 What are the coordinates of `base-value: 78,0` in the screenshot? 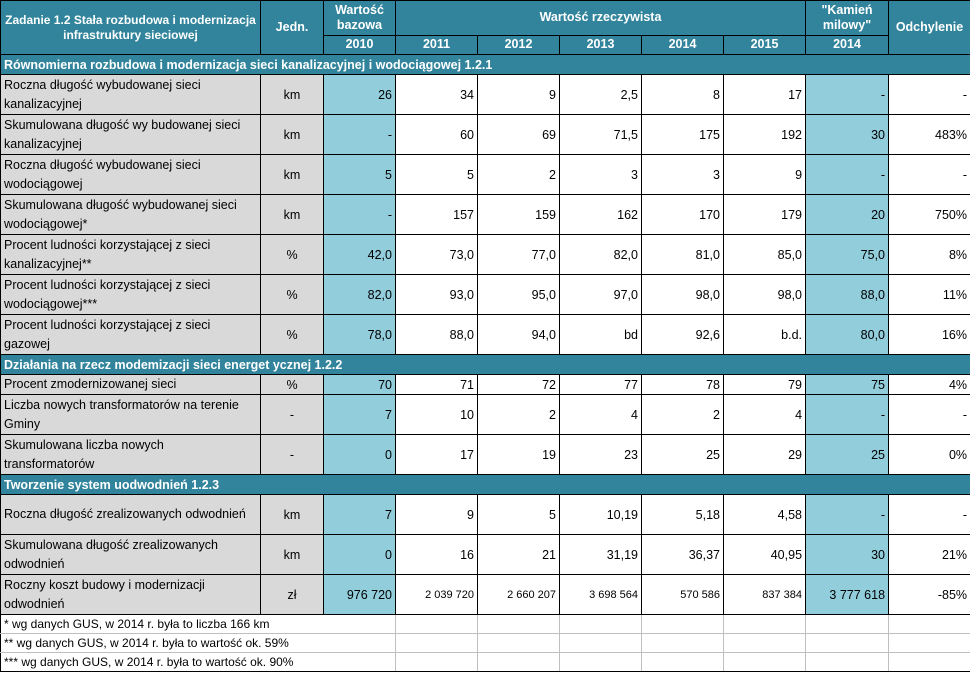 It's located at (359, 334).